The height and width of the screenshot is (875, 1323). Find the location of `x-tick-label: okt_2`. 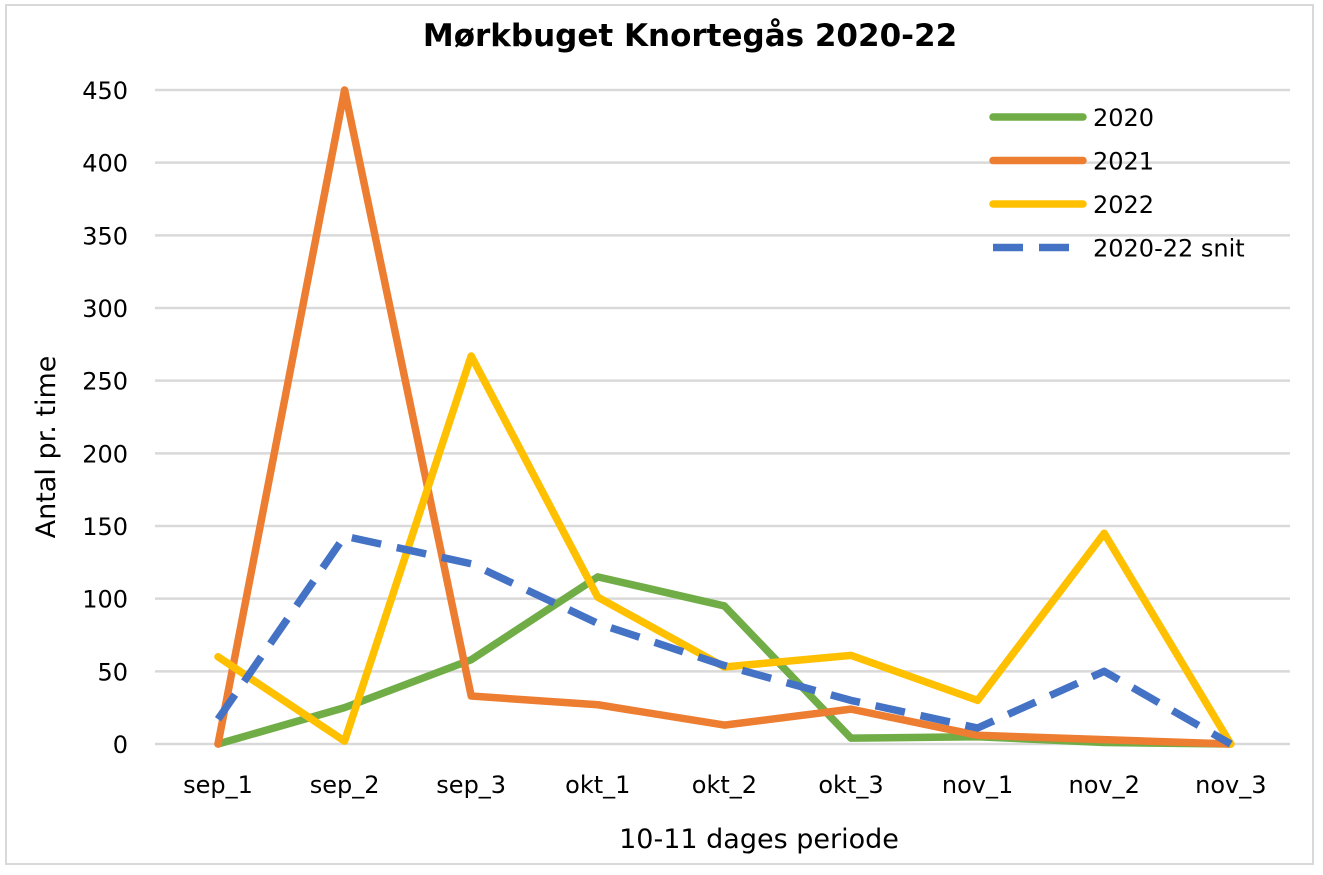

x-tick-label: okt_2 is located at coordinates (724, 785).